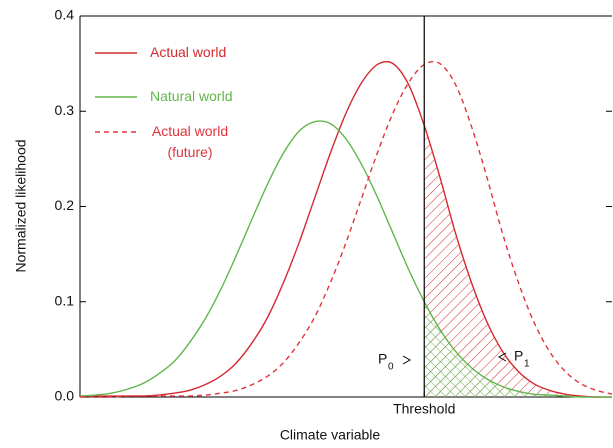  Describe the element at coordinates (65, 300) in the screenshot. I see `y-tick-label: 0.1` at that location.